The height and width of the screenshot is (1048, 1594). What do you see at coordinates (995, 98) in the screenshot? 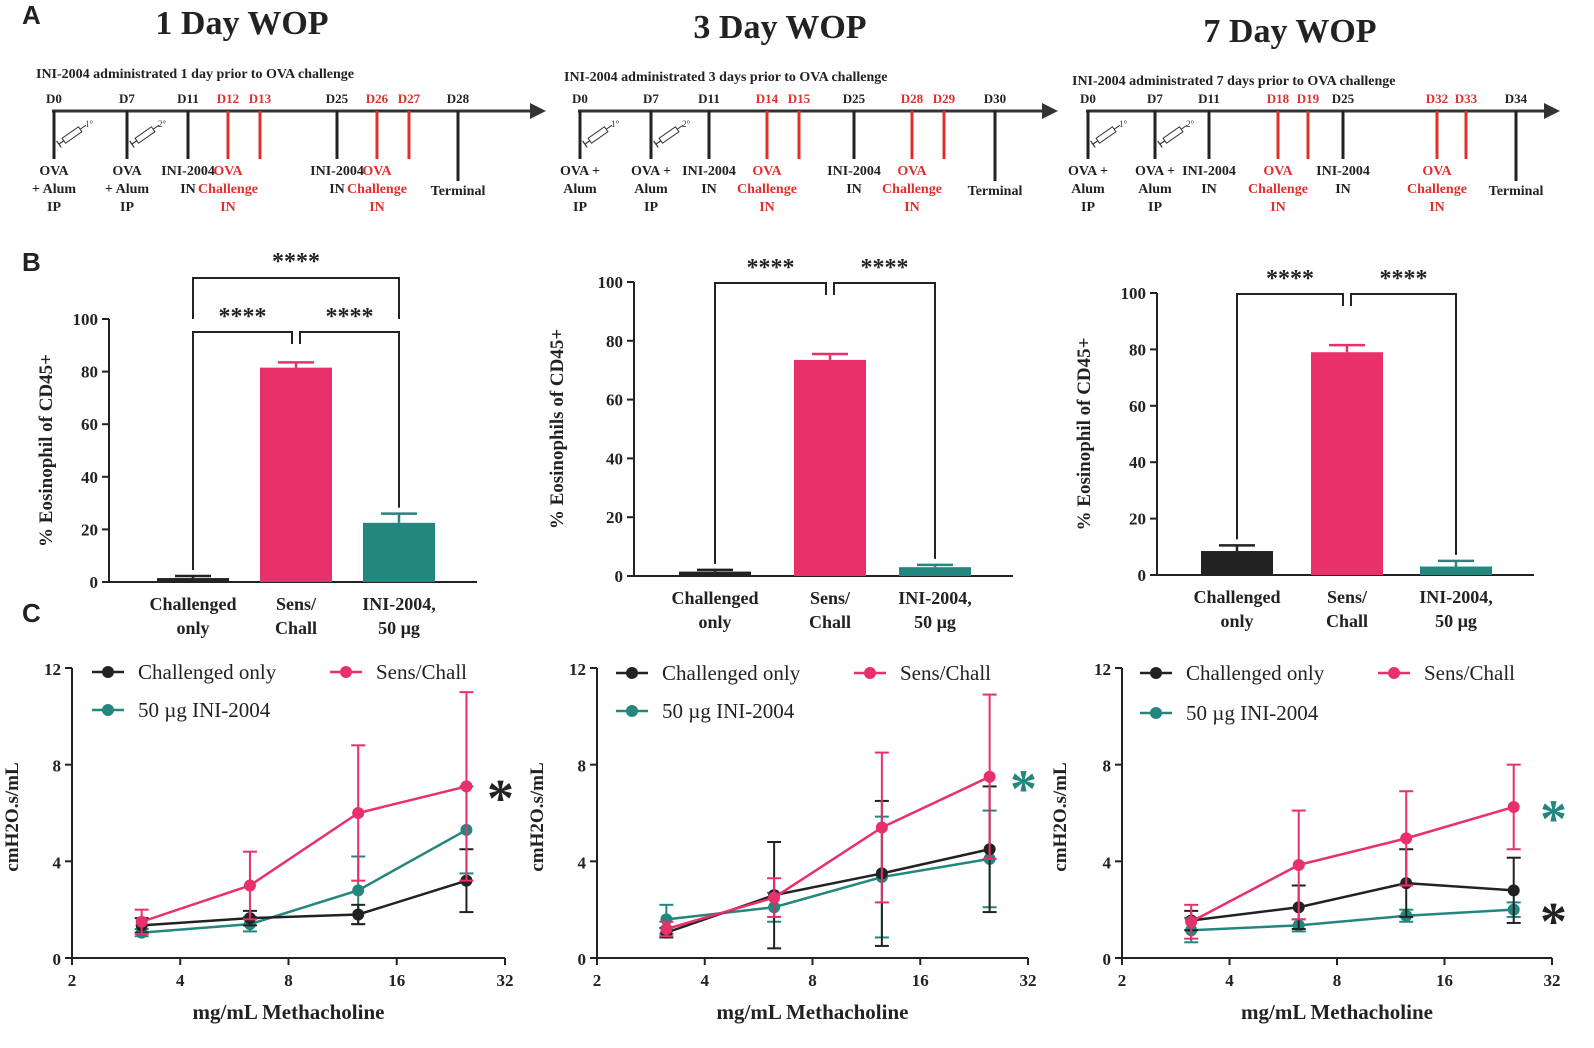
I see `timeline-day-label: D30` at bounding box center [995, 98].